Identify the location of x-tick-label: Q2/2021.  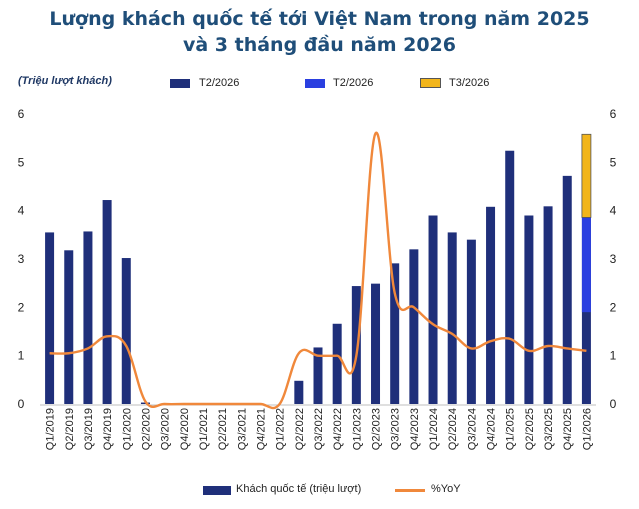
(223, 429).